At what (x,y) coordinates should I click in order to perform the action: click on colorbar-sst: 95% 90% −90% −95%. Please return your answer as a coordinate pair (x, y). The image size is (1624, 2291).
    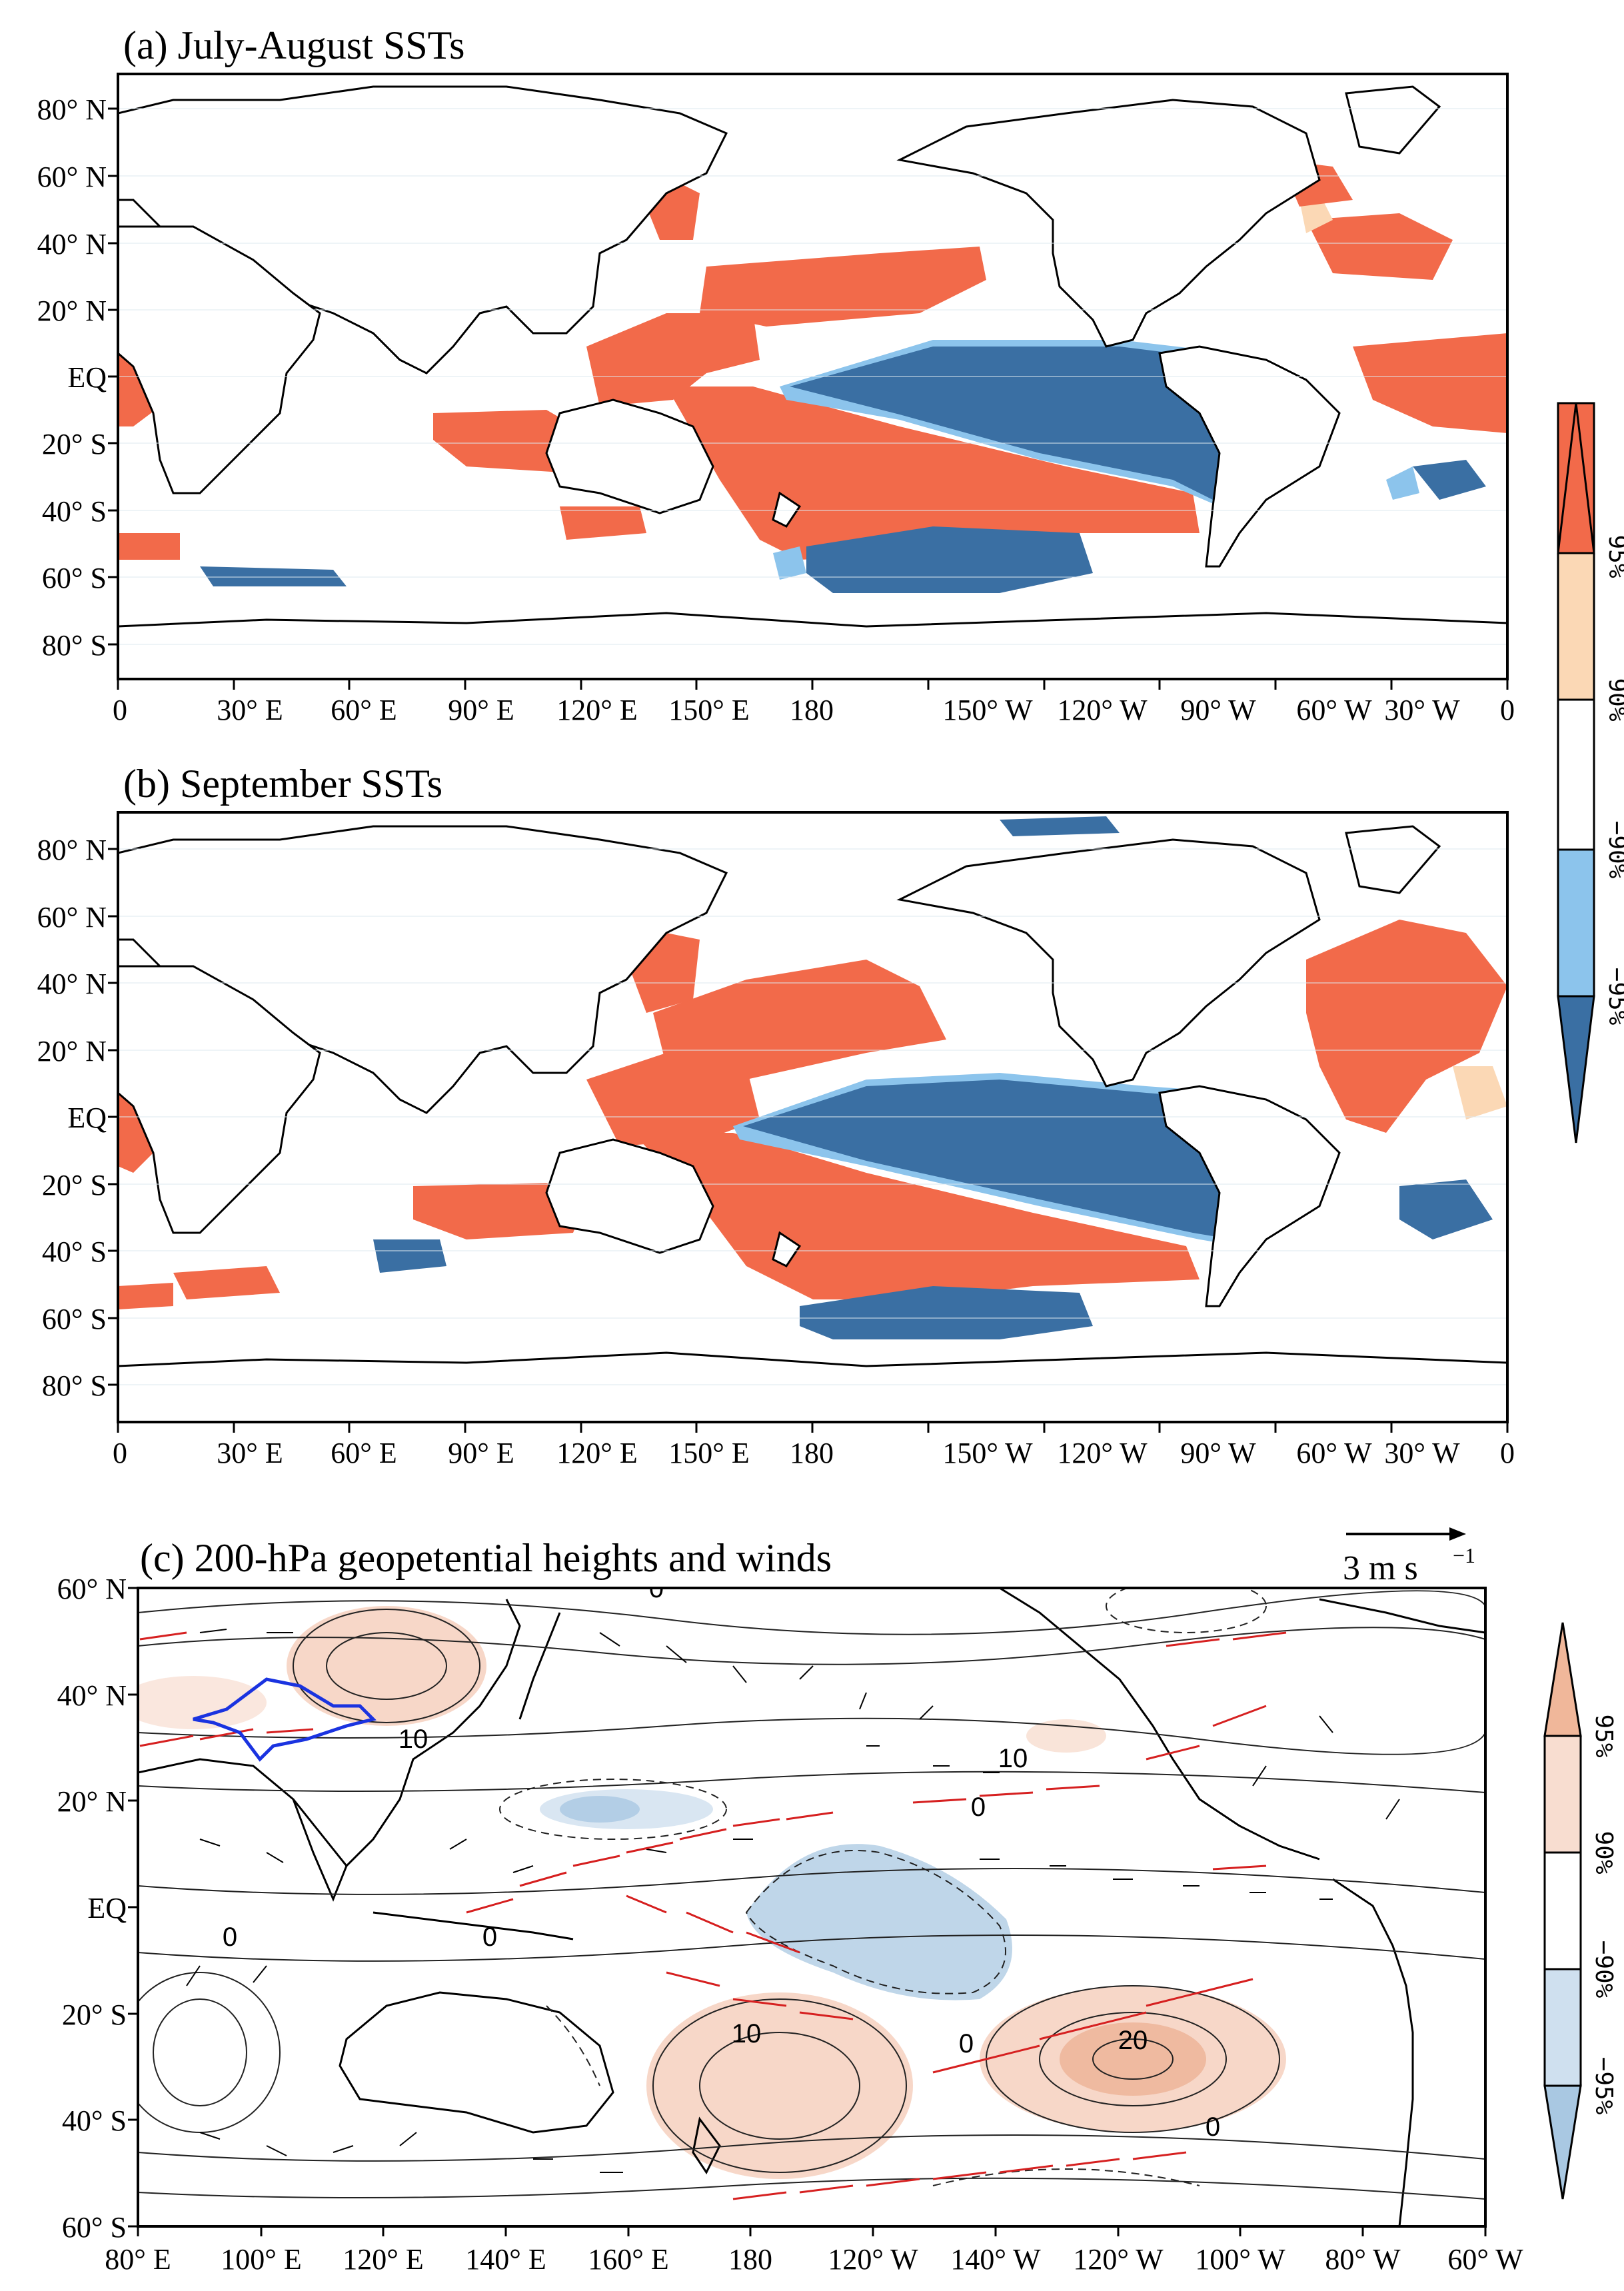
    Looking at the image, I should click on (1590, 773).